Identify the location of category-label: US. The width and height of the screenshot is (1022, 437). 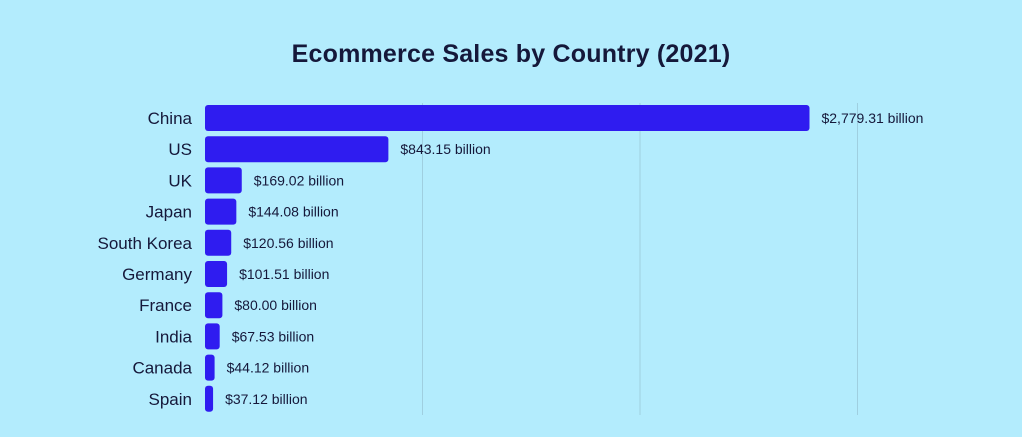
(180, 149).